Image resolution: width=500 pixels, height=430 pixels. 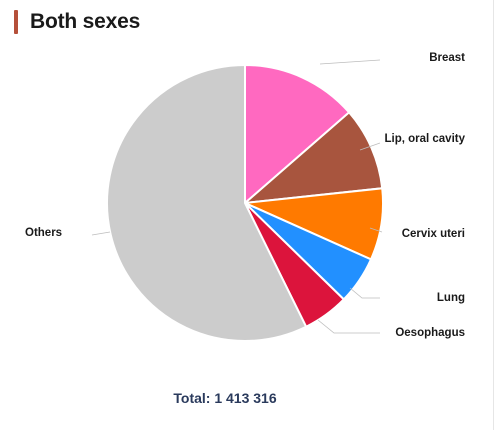 I want to click on slice-label: Lung, so click(x=451, y=298).